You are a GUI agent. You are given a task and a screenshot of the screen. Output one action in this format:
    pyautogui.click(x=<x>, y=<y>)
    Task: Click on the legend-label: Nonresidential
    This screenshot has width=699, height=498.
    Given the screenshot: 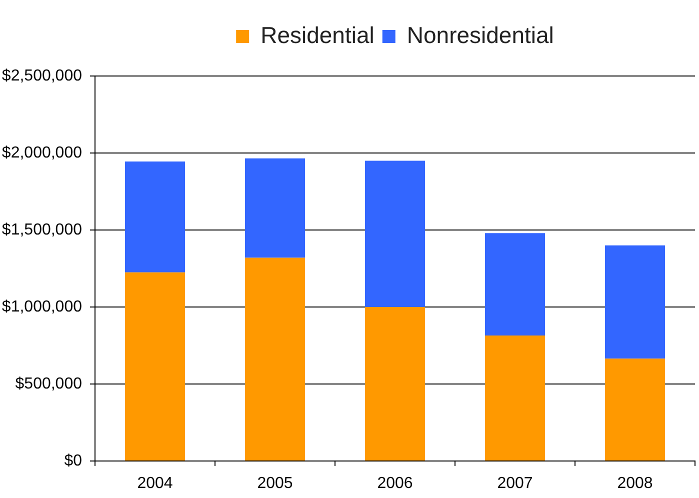 What is the action you would take?
    pyautogui.click(x=480, y=35)
    